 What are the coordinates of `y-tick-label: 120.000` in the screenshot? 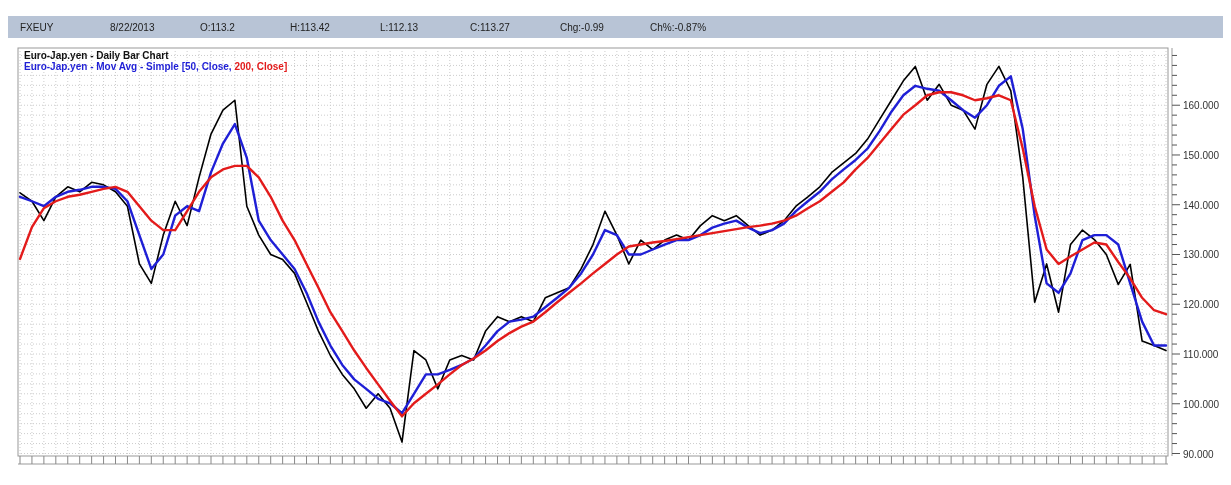 It's located at (1201, 305).